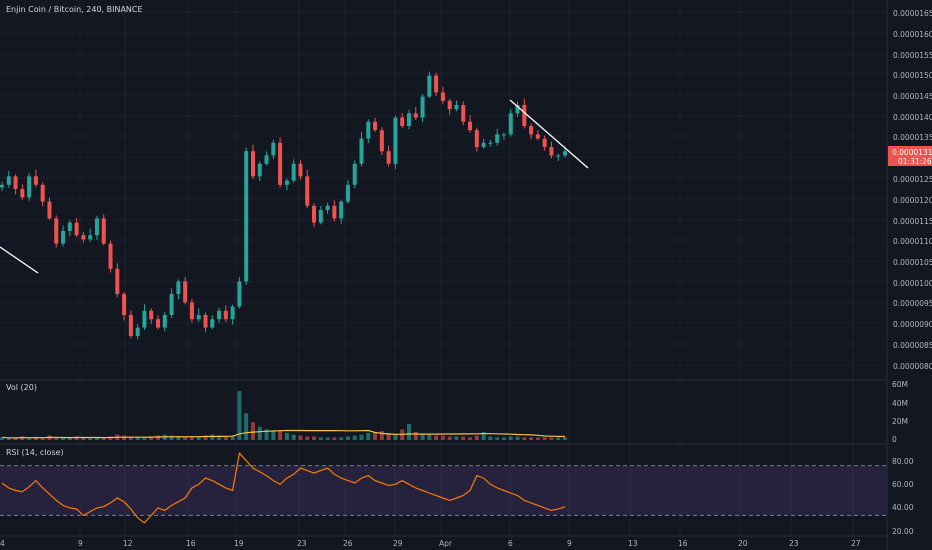 The image size is (932, 550). I want to click on rsi-axis: 80.00 60.00 40.00 20.00, so click(903, 496).